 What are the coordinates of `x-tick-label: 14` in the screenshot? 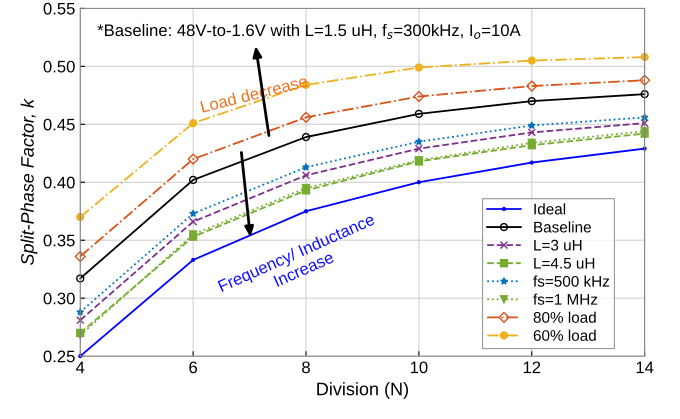 It's located at (645, 368).